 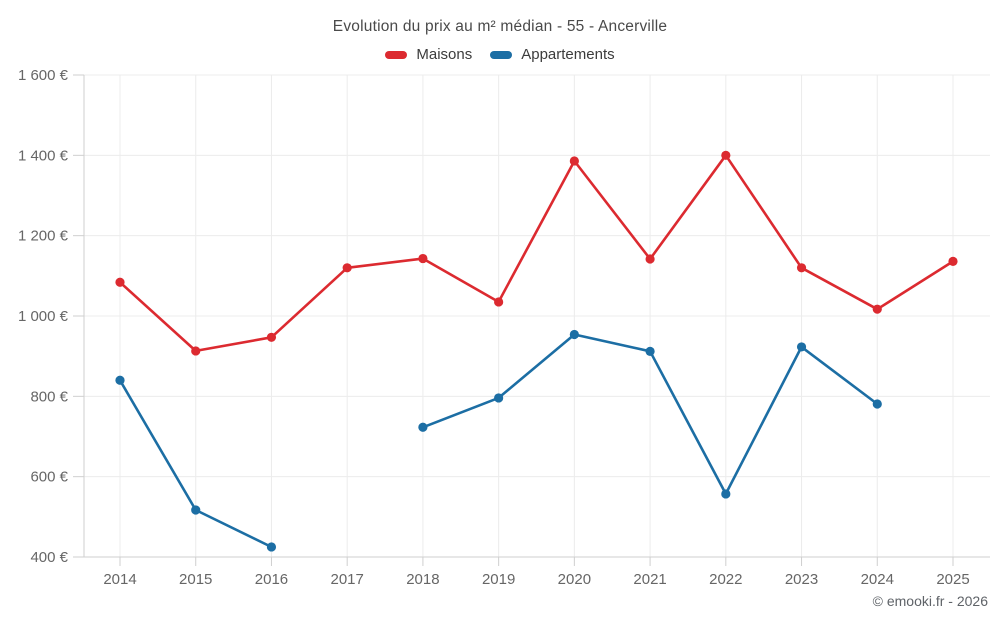 What do you see at coordinates (801, 268) in the screenshot?
I see `data-point-maisons-2023` at bounding box center [801, 268].